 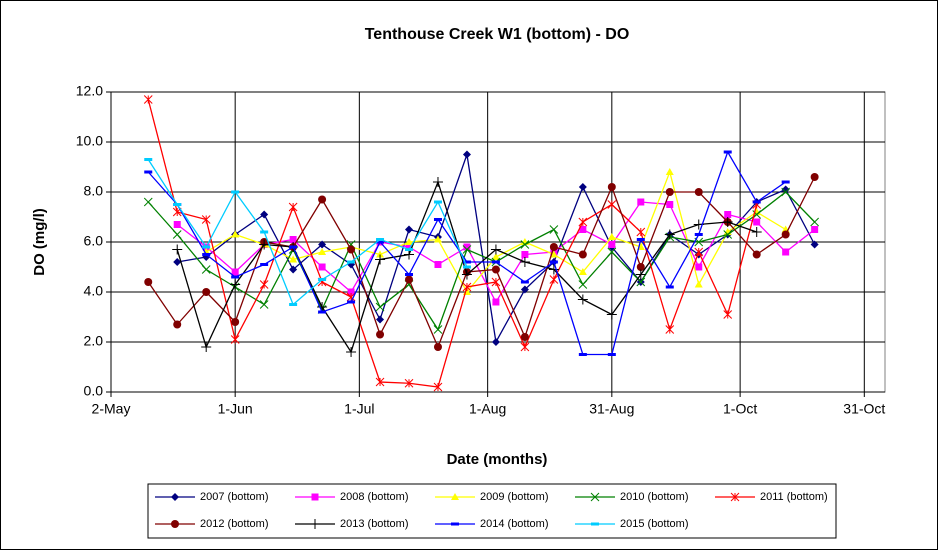 What do you see at coordinates (654, 497) in the screenshot?
I see `legend-text: 2010 (bottom)` at bounding box center [654, 497].